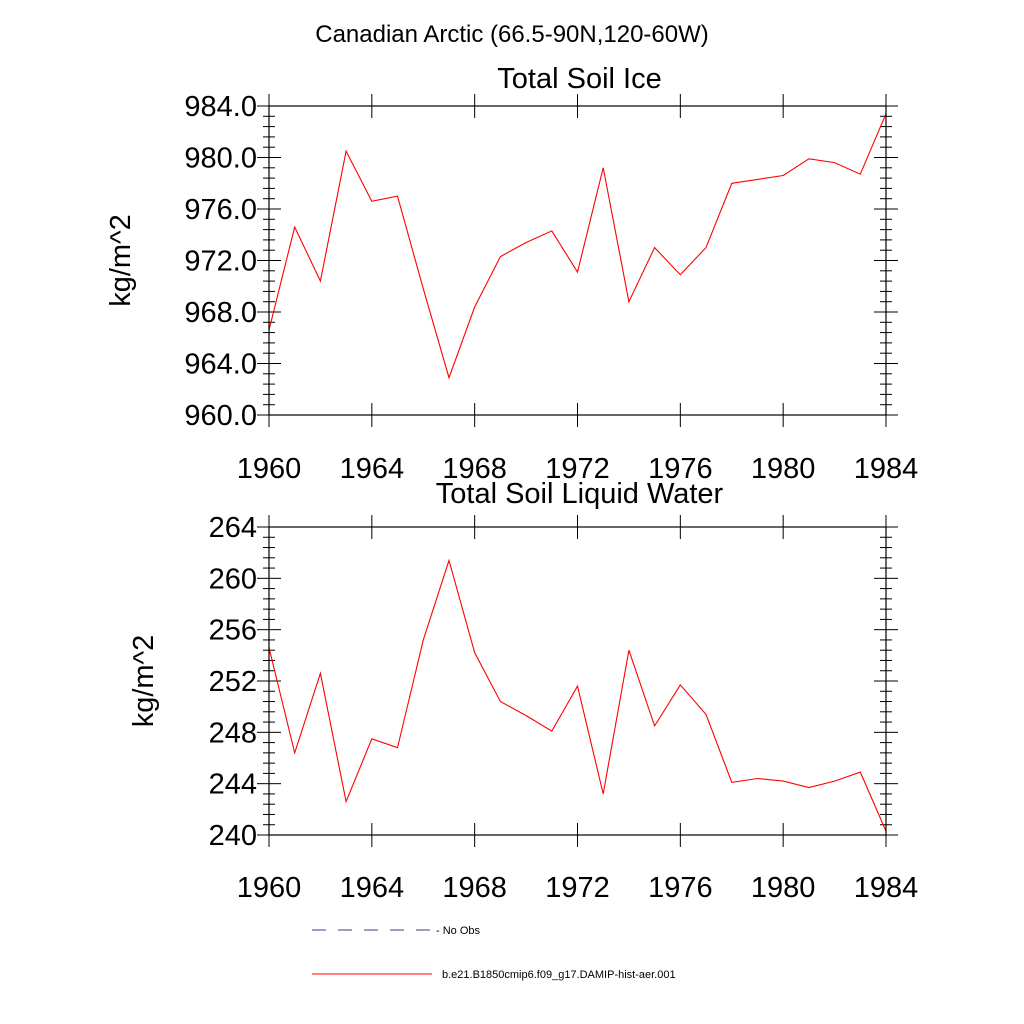 The height and width of the screenshot is (1024, 1024). Describe the element at coordinates (233, 836) in the screenshot. I see `y-tick-label: 240` at that location.